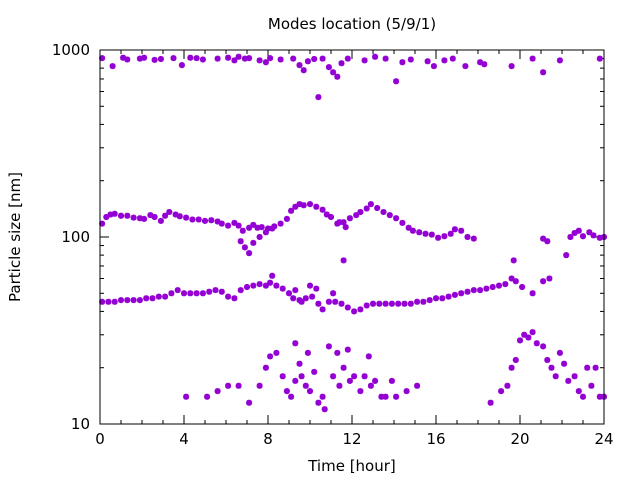  Describe the element at coordinates (435, 439) in the screenshot. I see `x-tick-label: 16` at that location.